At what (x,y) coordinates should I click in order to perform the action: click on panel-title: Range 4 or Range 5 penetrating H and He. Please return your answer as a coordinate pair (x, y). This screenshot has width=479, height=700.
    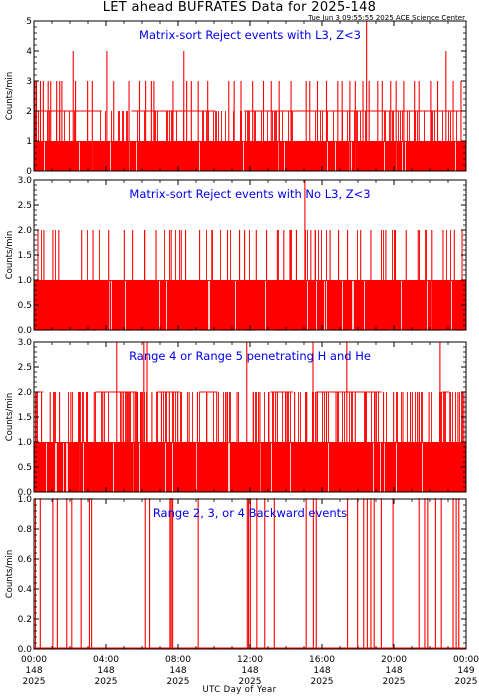
    Looking at the image, I should click on (250, 356).